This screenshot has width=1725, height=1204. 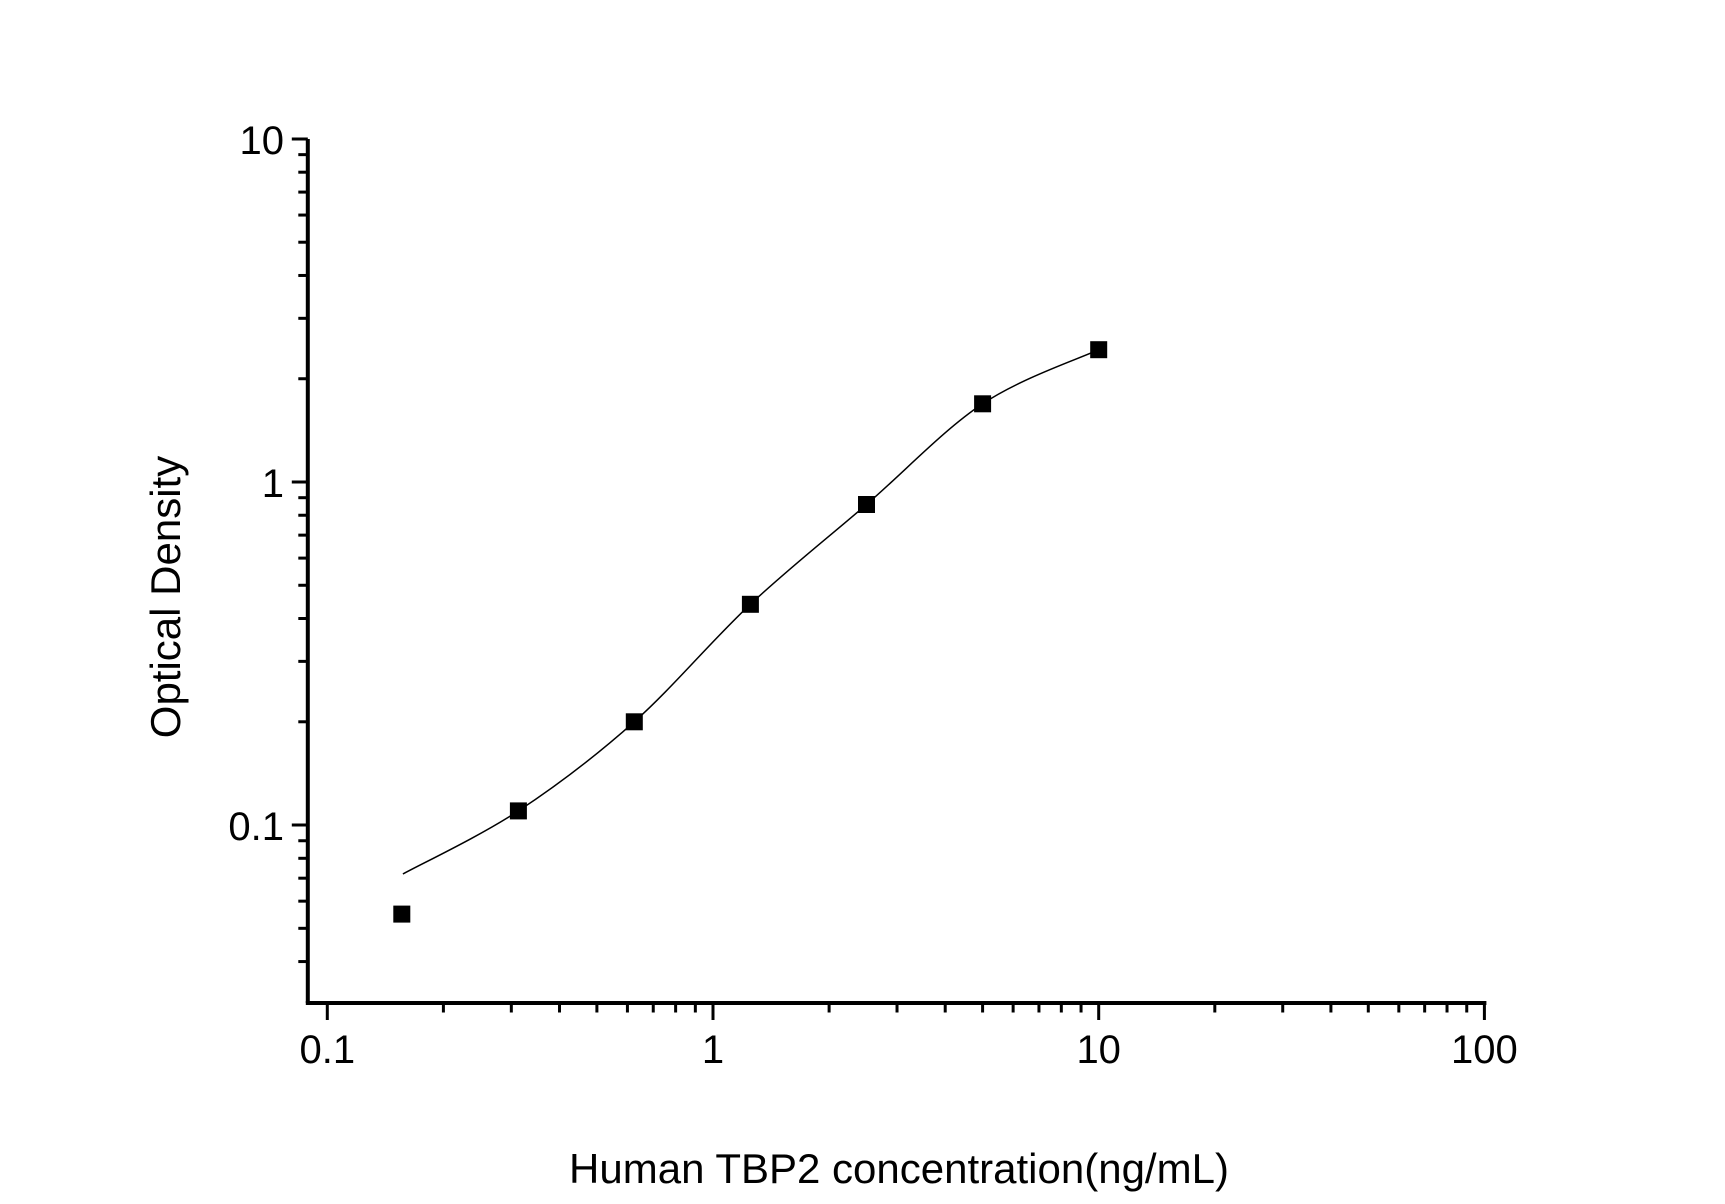 I want to click on x-axis-title: Human TBP2 concentration(ng/mL), so click(x=899, y=1168).